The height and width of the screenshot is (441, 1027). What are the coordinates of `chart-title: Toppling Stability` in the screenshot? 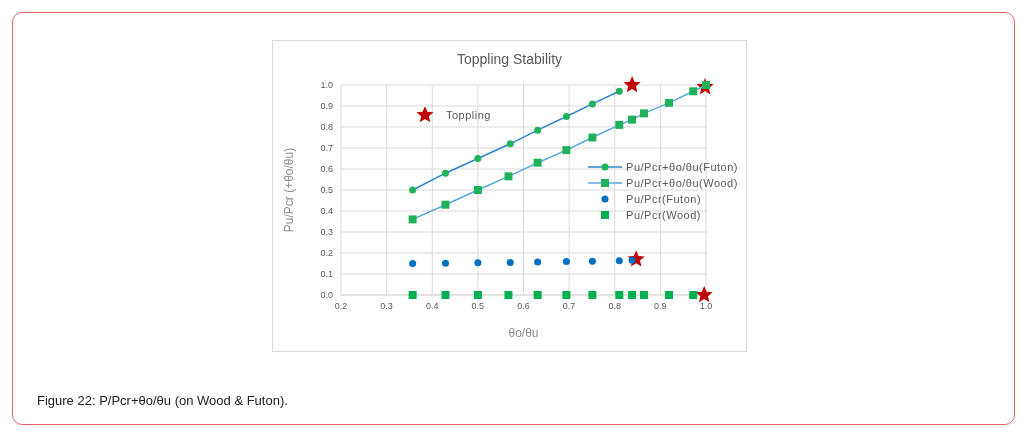 It's located at (509, 59).